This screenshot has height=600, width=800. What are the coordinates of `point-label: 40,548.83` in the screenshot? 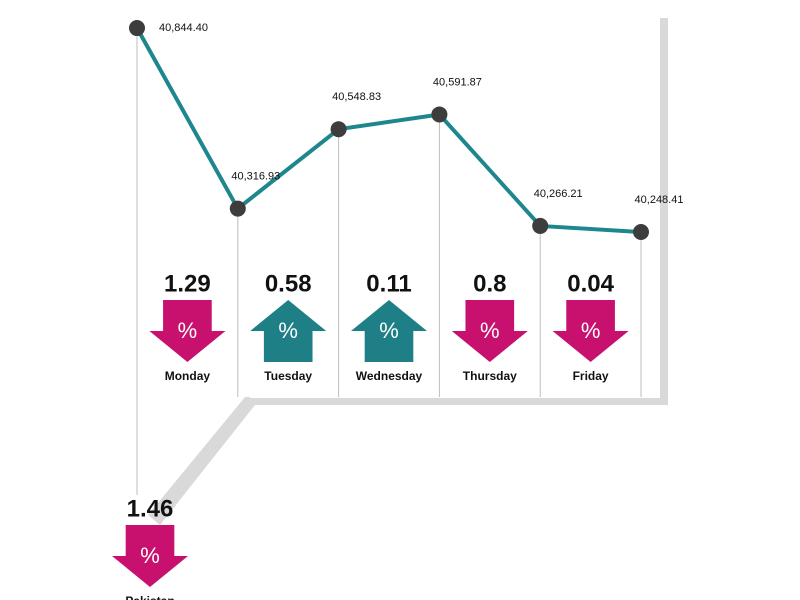 It's located at (356, 97).